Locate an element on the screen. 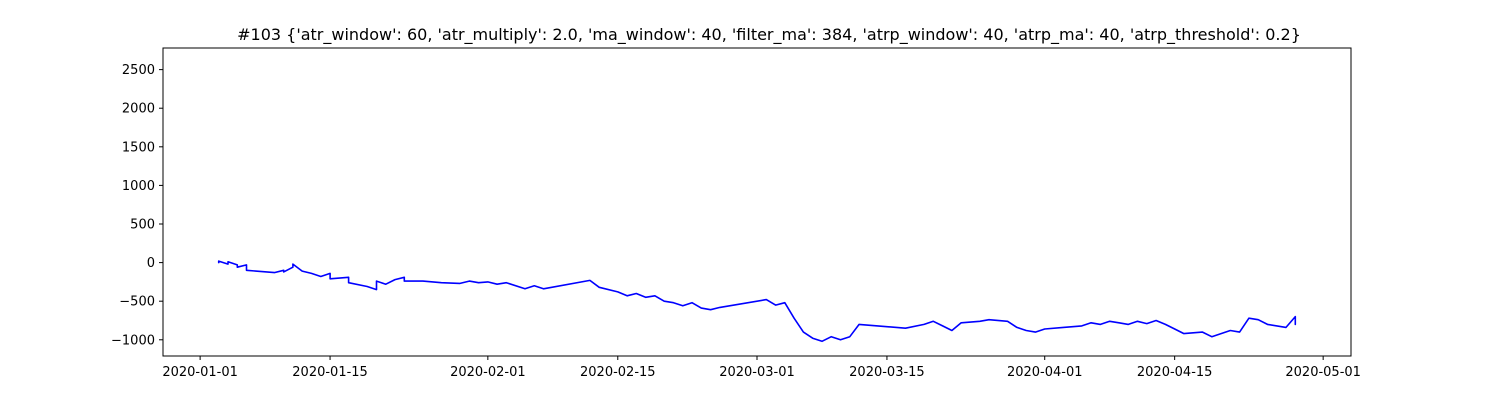 This screenshot has height=400, width=1500. x-tick-label: 2020-04-01 is located at coordinates (1045, 372).